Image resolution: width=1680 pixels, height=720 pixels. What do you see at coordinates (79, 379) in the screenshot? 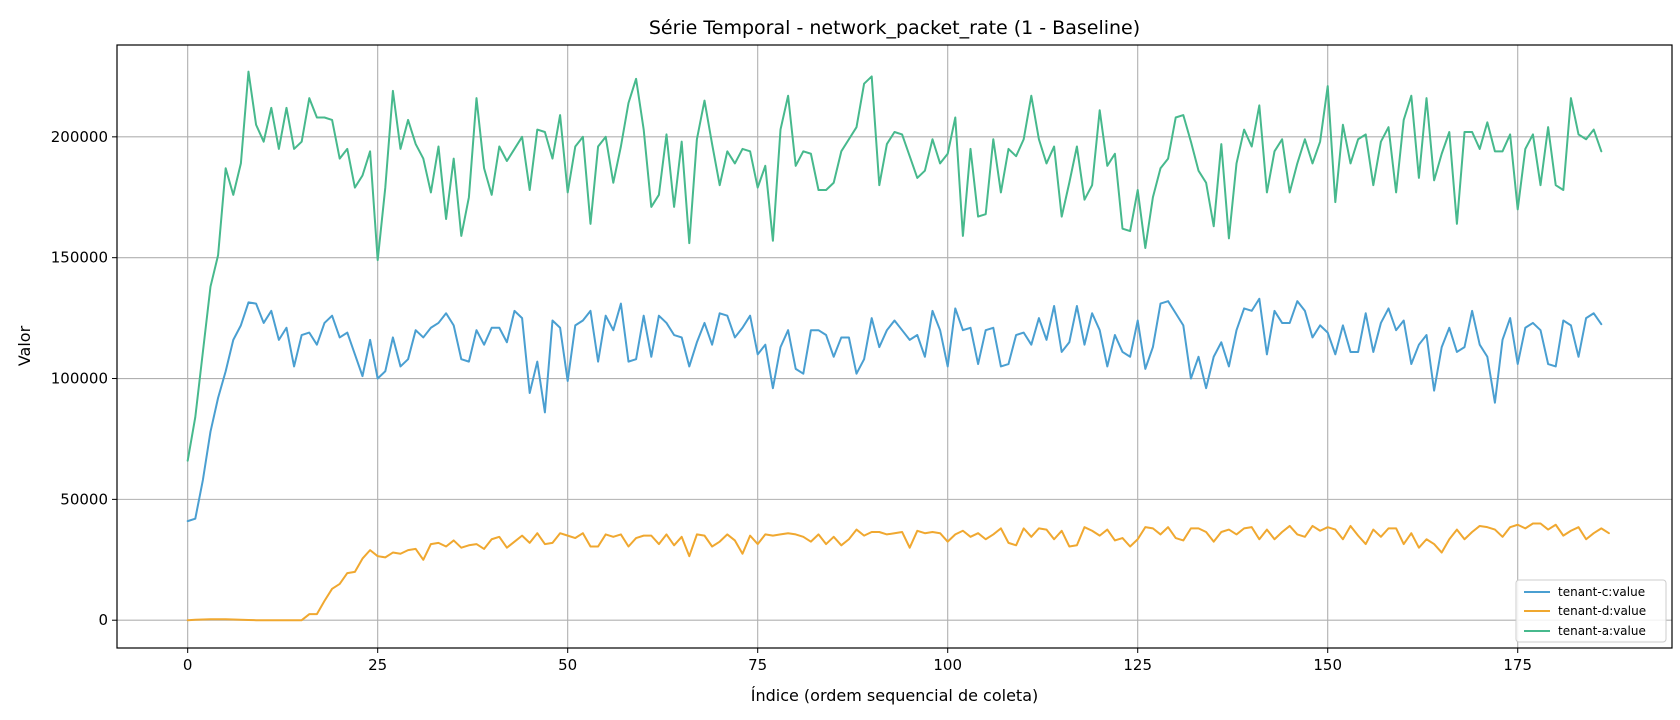
I see `y-tick-label: 100000` at bounding box center [79, 379].